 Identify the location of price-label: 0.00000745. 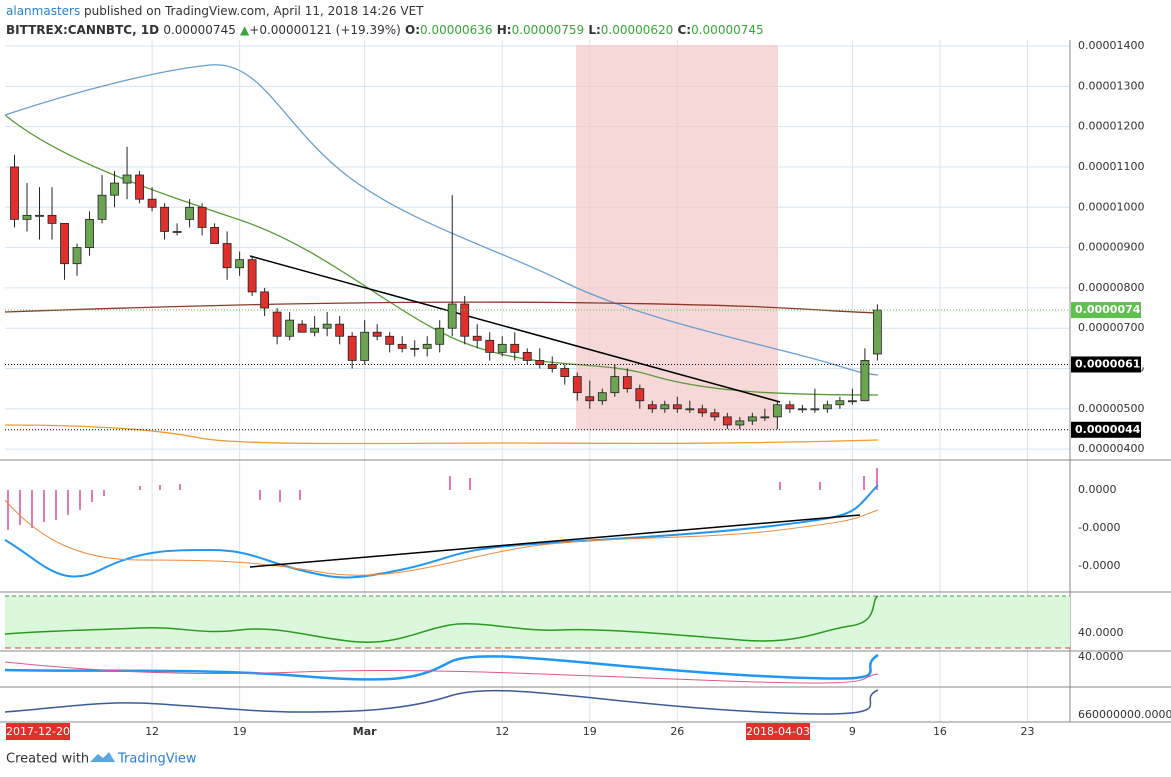
(1111, 309).